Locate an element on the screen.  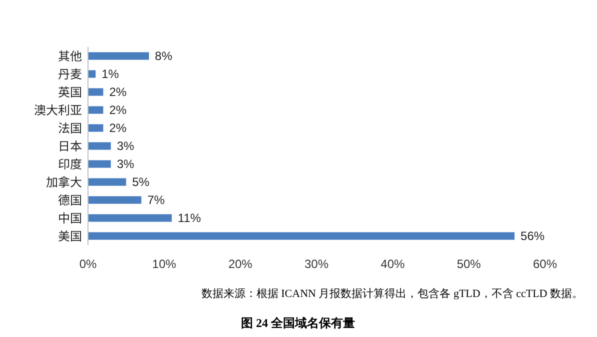
x-tick-label: 40% is located at coordinates (392, 264).